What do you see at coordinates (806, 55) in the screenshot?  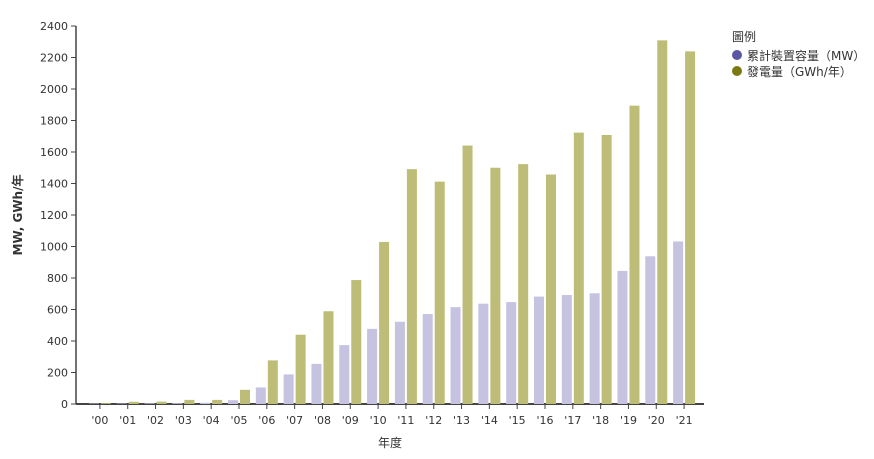 I see `legend-label-capacity: 累計裝置容量（MW）` at bounding box center [806, 55].